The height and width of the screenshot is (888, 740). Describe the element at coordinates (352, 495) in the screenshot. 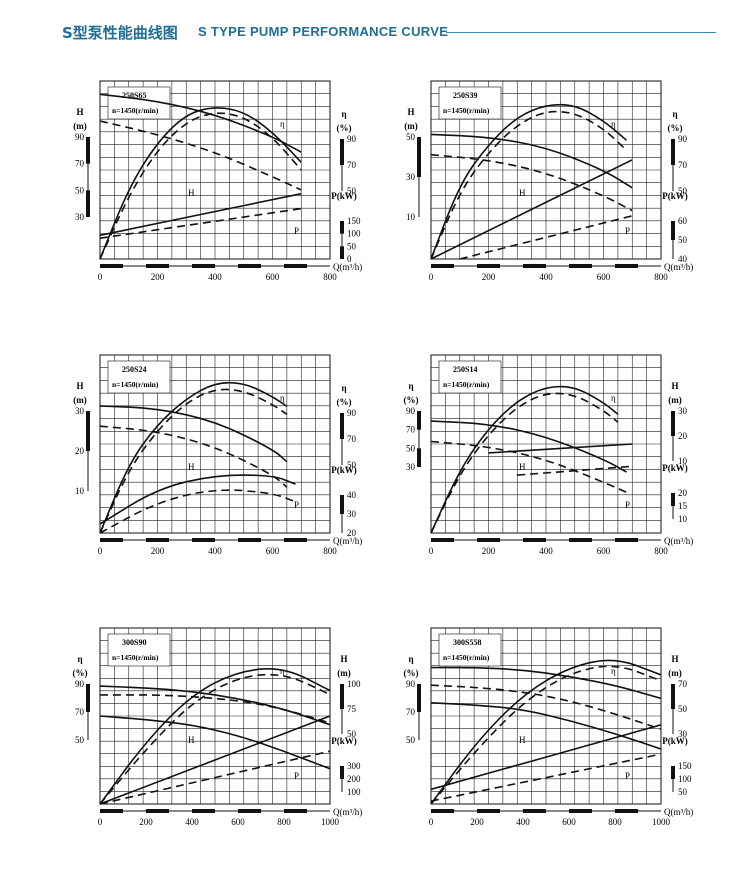

I see `P-tick-label: 40` at that location.